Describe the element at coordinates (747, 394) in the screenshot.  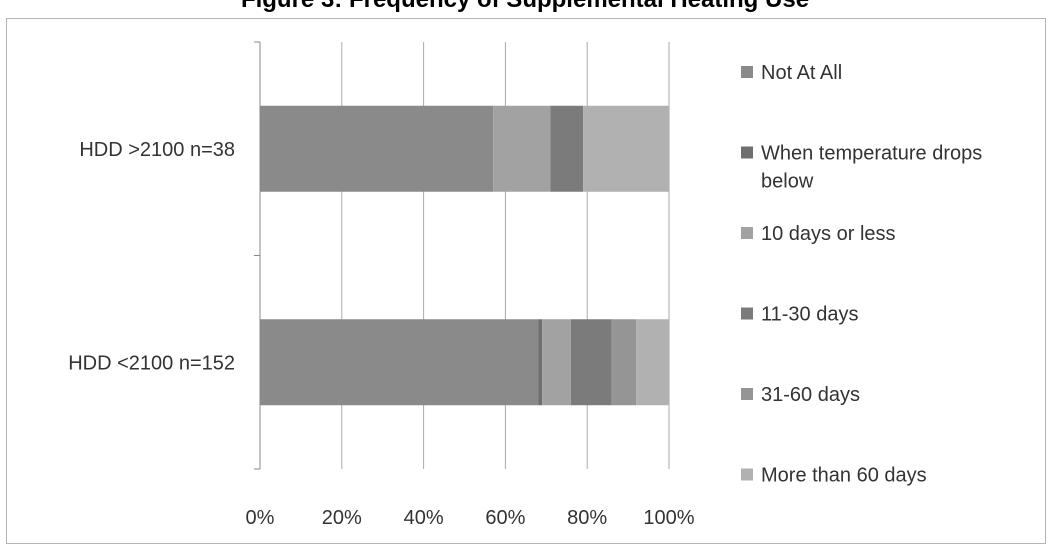
I see `legend-swatch-31-60-days` at that location.